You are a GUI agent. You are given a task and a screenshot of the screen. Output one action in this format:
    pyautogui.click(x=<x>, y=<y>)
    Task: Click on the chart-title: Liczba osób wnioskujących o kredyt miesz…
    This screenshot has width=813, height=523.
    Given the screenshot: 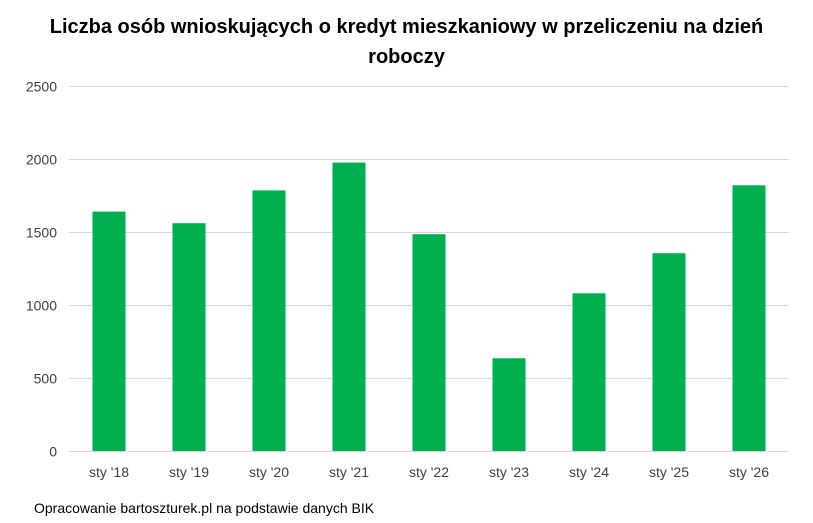 What is the action you would take?
    pyautogui.click(x=406, y=42)
    